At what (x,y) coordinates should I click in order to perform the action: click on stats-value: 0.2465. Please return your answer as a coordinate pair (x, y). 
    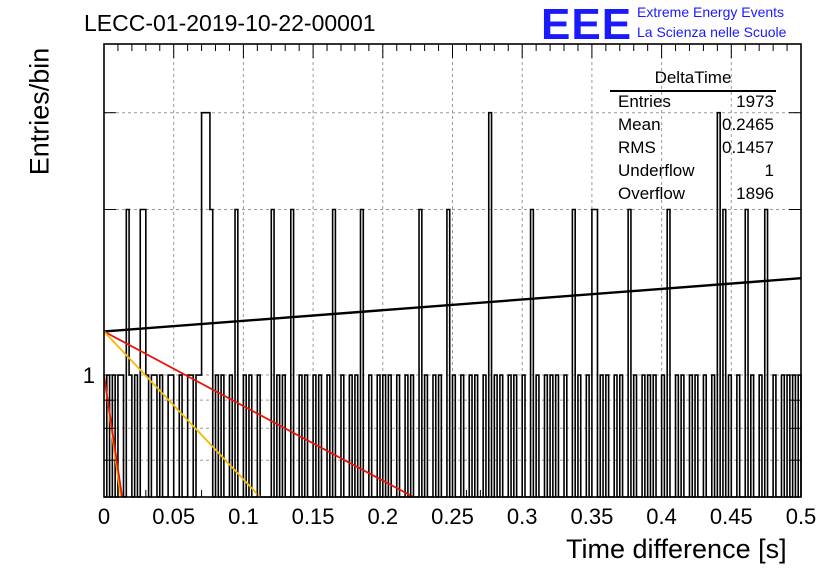
    Looking at the image, I should click on (748, 124).